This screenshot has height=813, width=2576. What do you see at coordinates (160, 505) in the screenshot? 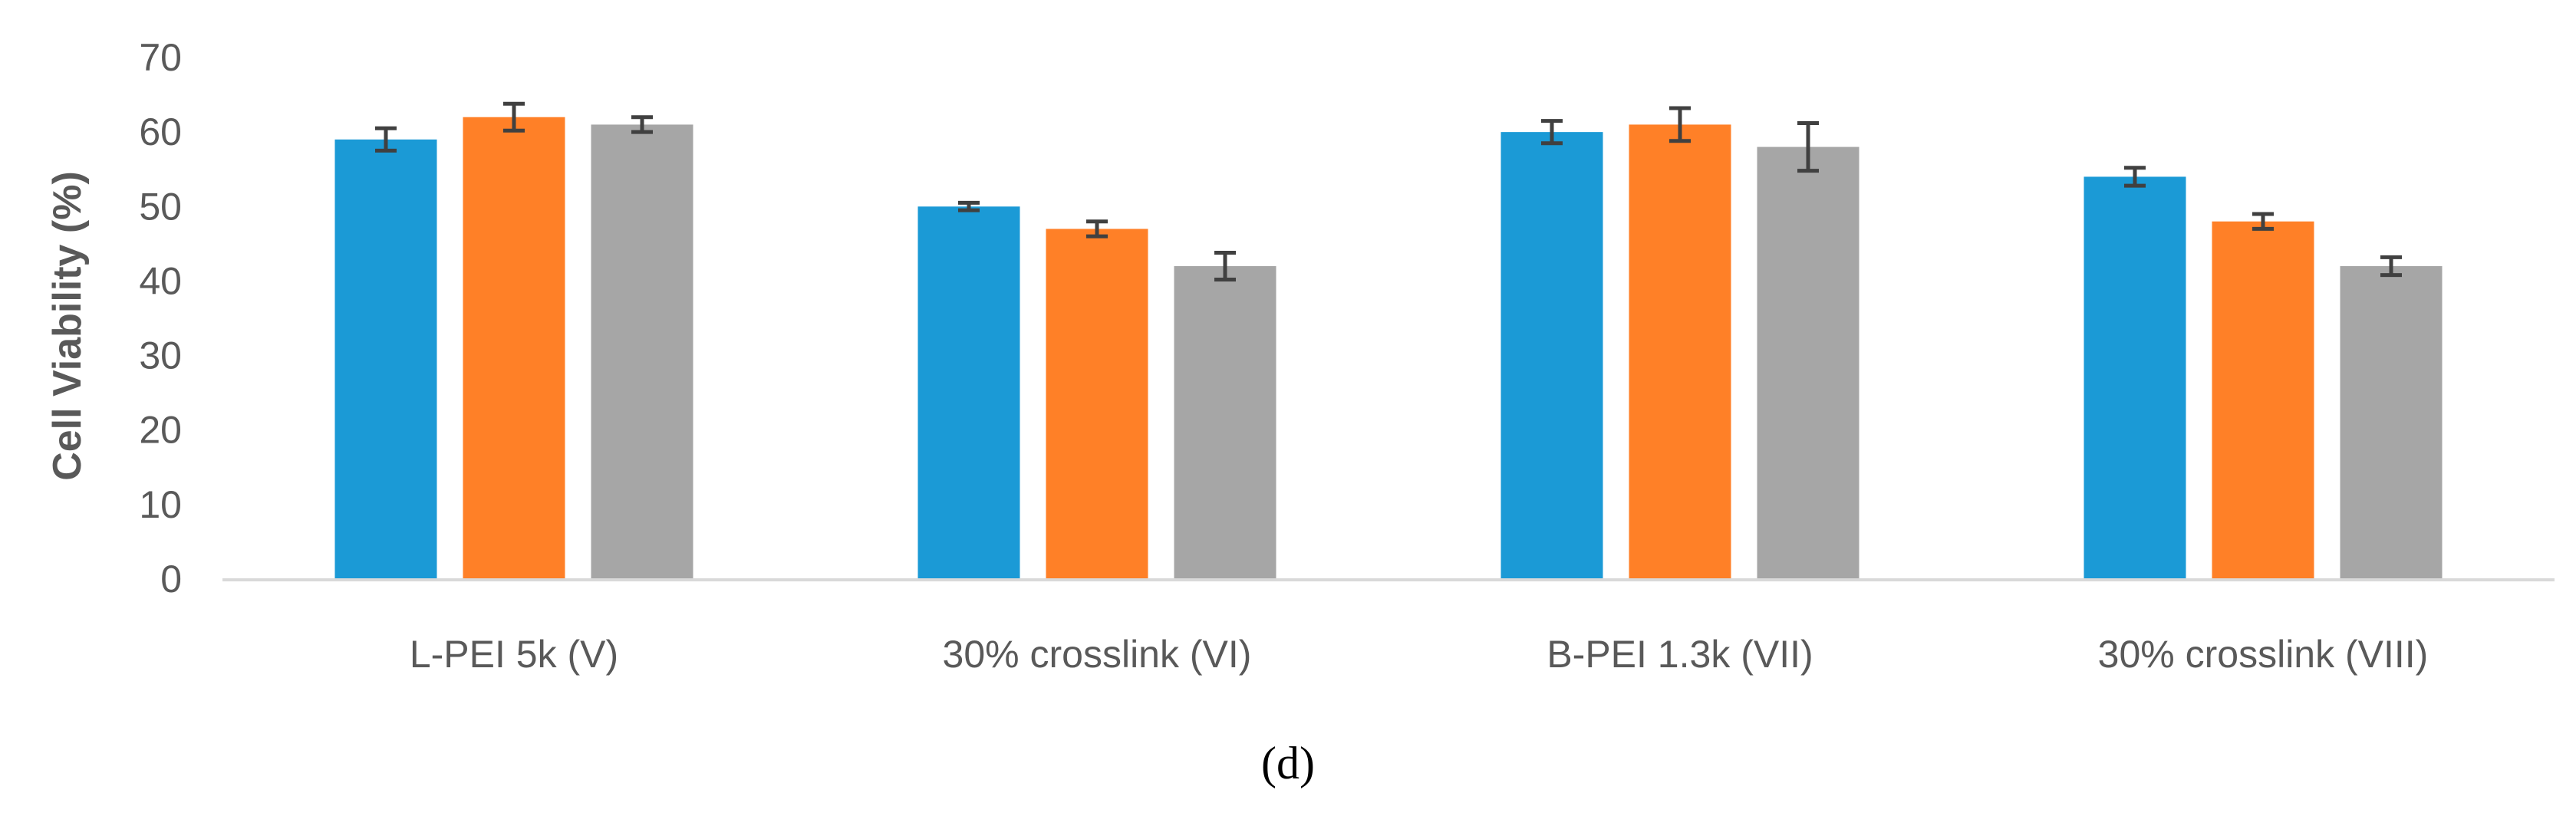
I see `y-tick-label: 10` at bounding box center [160, 505].